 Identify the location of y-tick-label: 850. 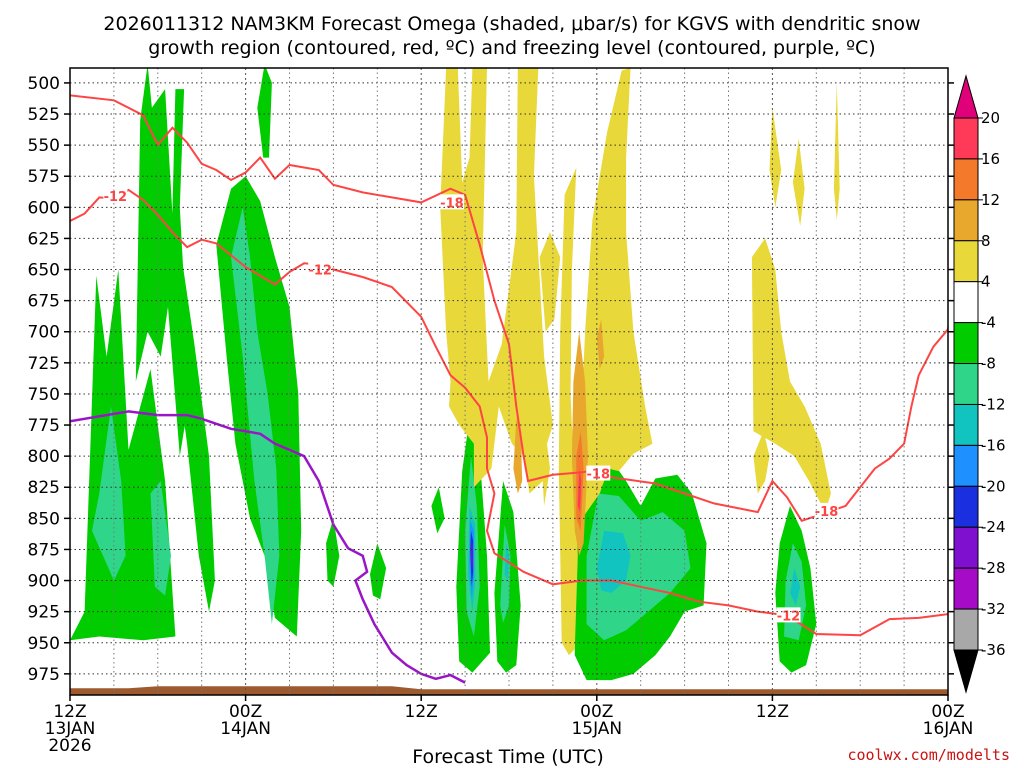
(44, 519).